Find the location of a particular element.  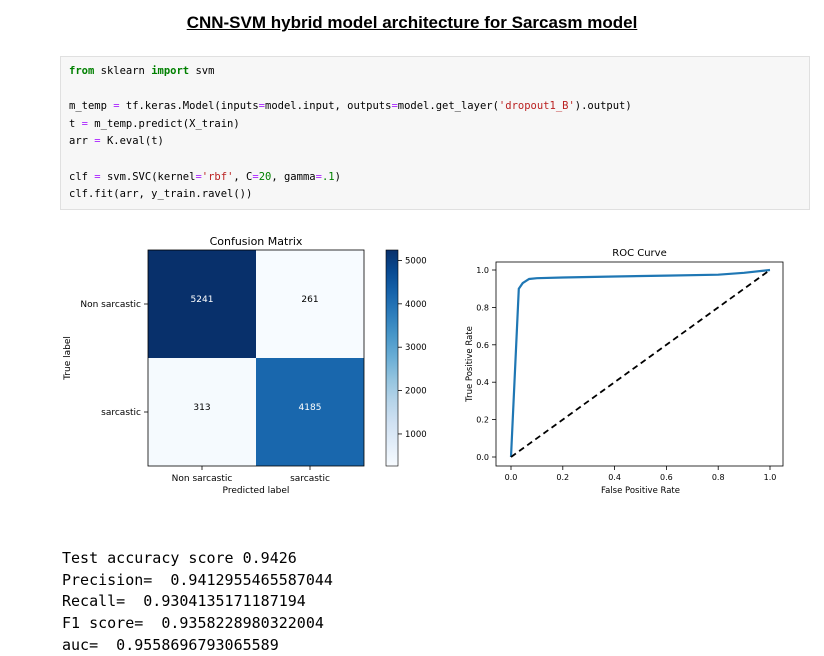

cm-cell-label: 4185 is located at coordinates (310, 408).